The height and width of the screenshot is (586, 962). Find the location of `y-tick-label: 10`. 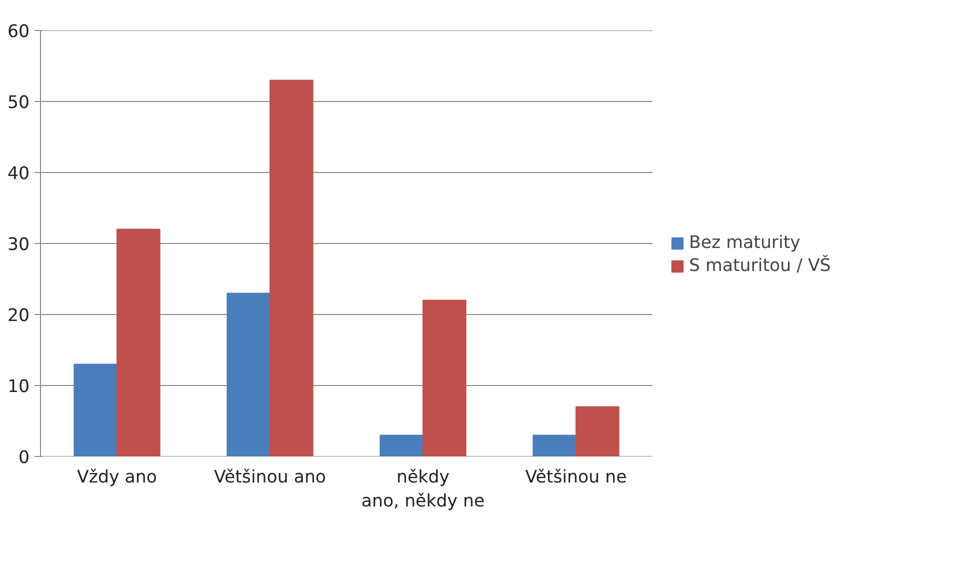

y-tick-label: 10 is located at coordinates (18, 387).